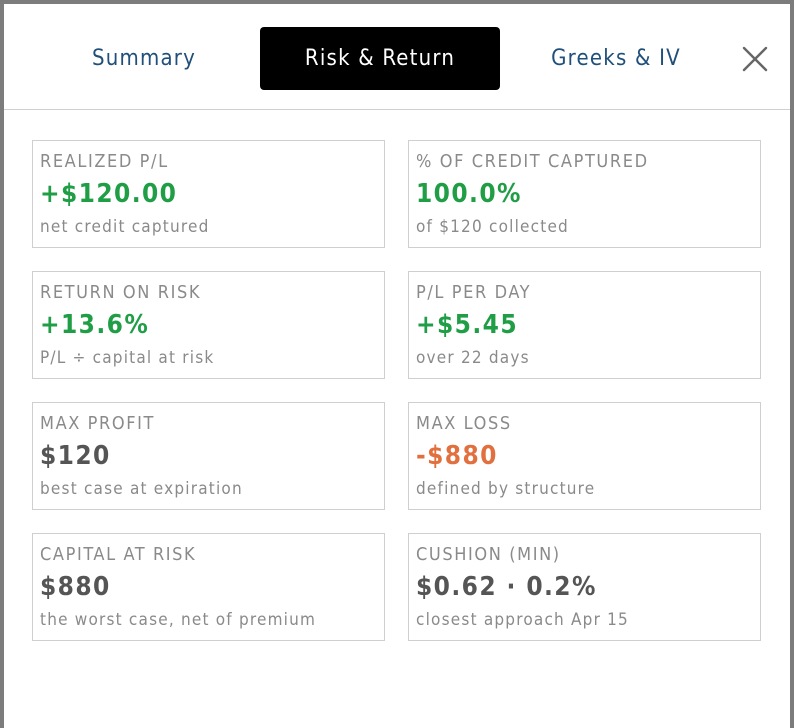 This screenshot has height=728, width=794. What do you see at coordinates (467, 325) in the screenshot?
I see `card-value: +$5.45` at bounding box center [467, 325].